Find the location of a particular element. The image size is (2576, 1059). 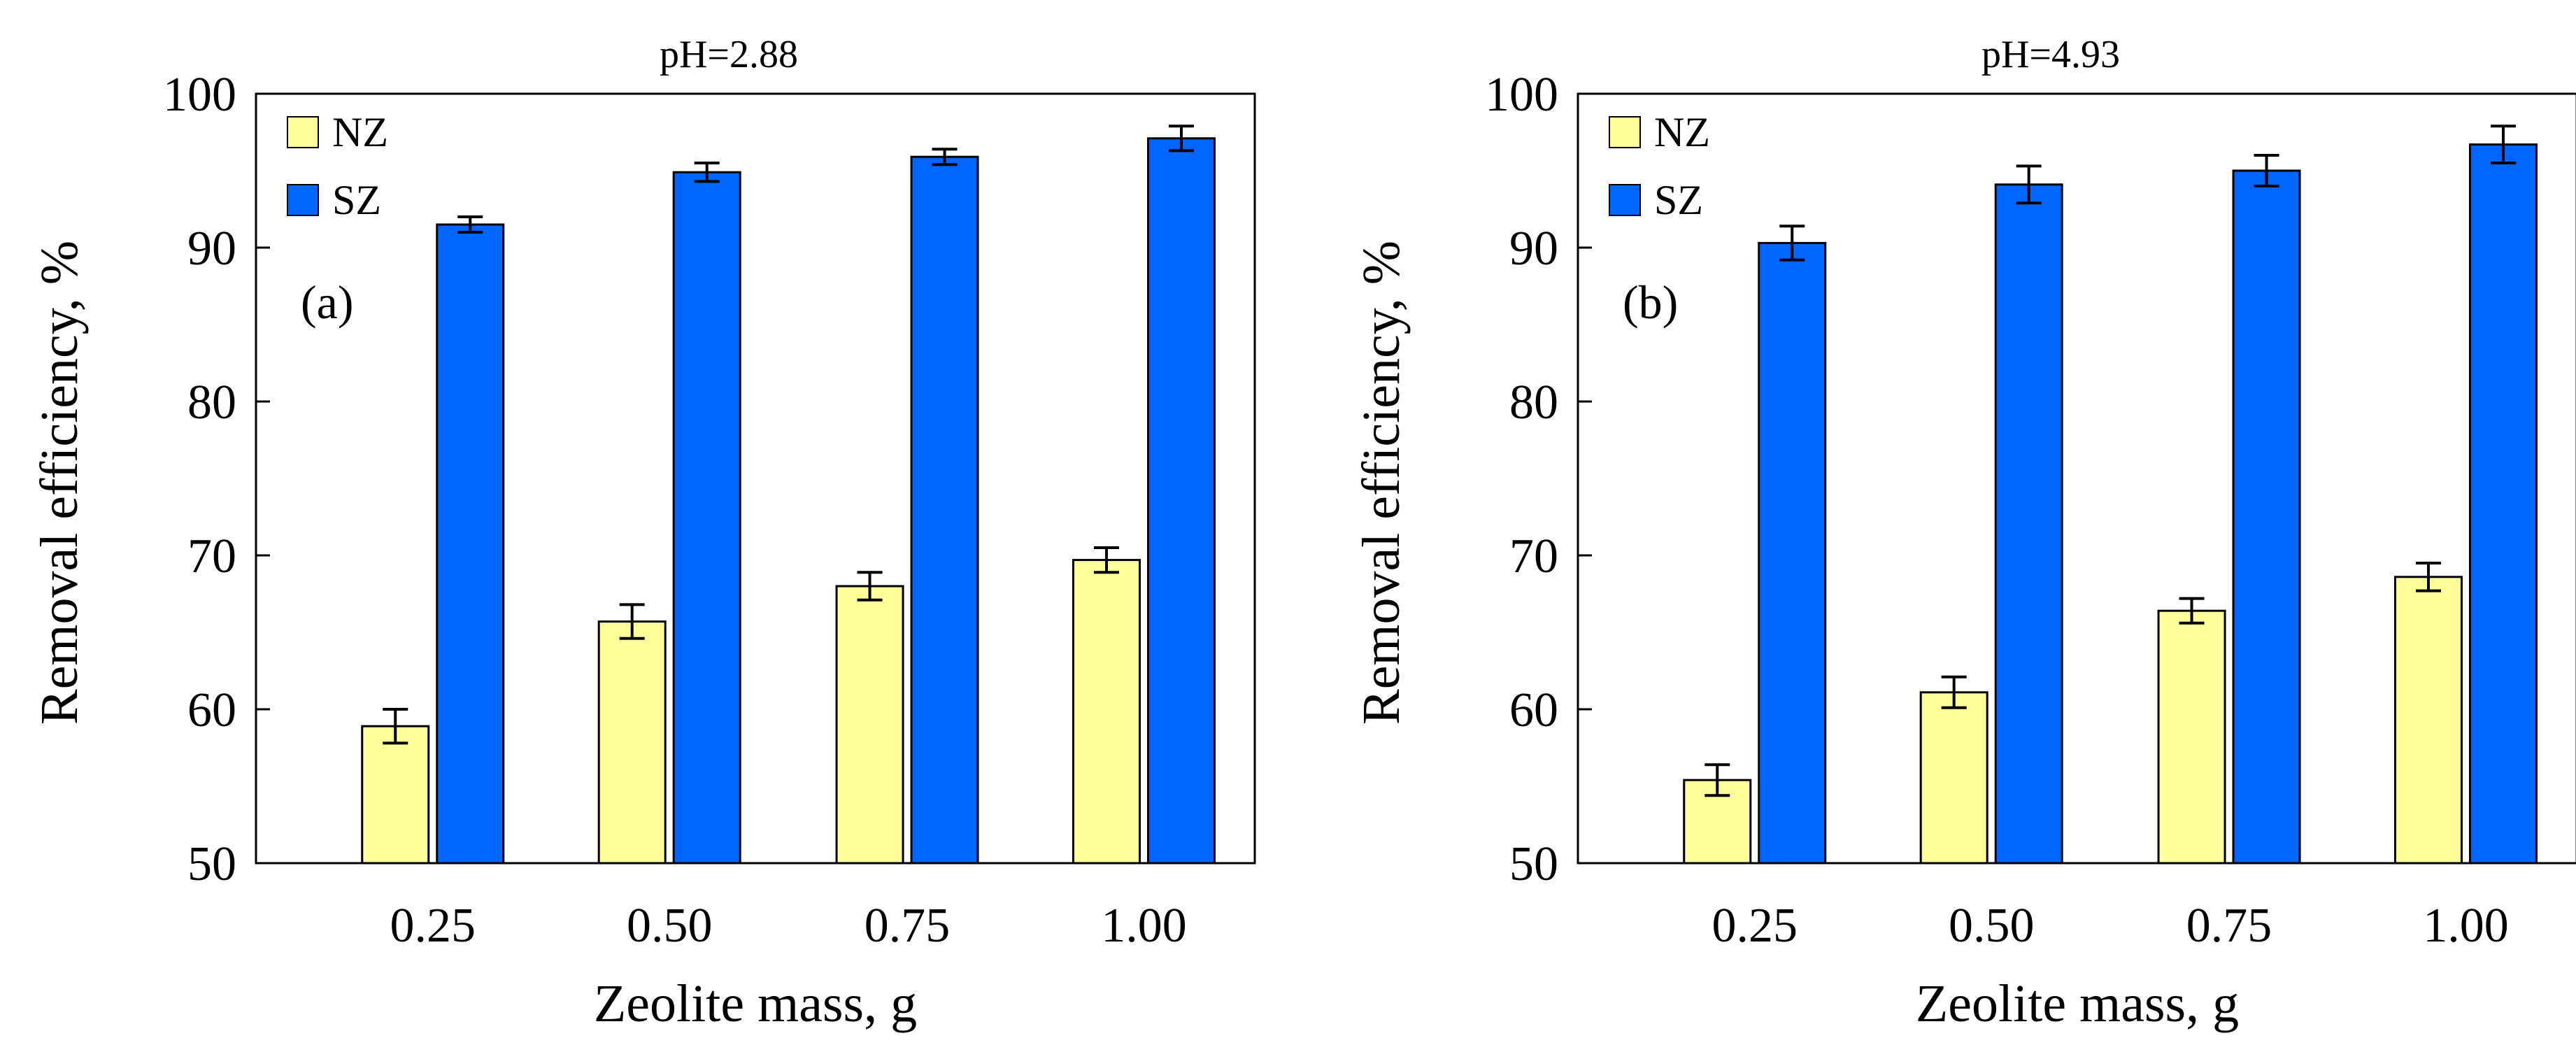

bar-nz-0.25 is located at coordinates (395, 795).